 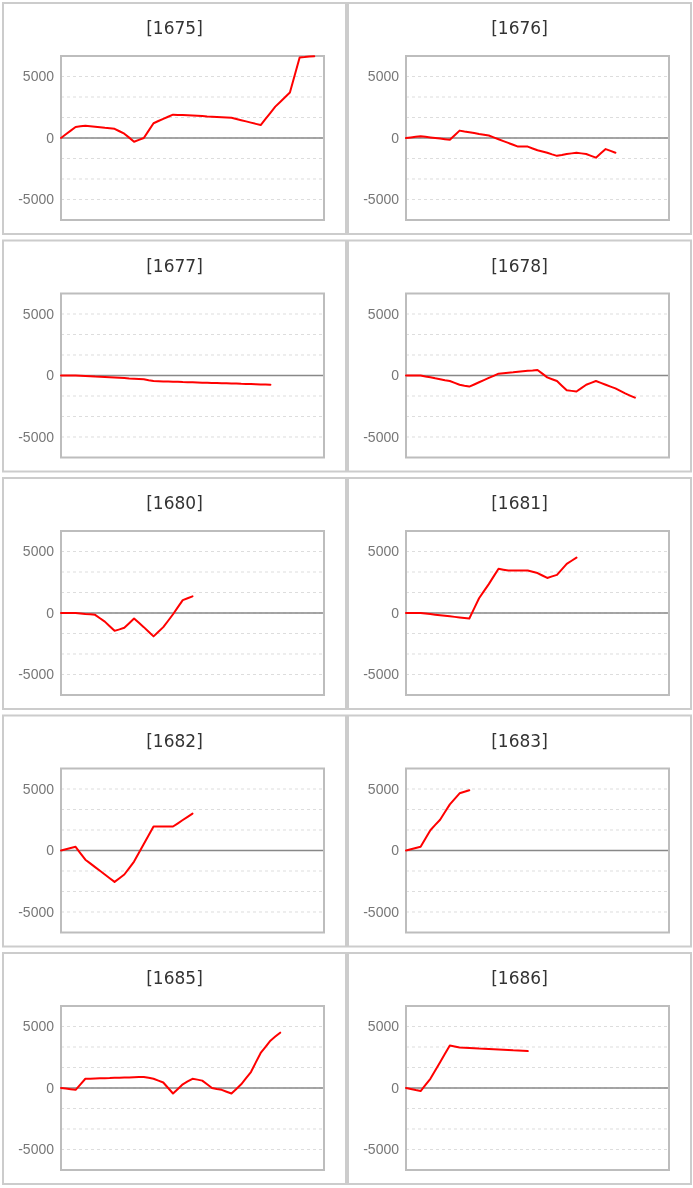 What do you see at coordinates (519, 740) in the screenshot?
I see `chart-title: [1683]` at bounding box center [519, 740].